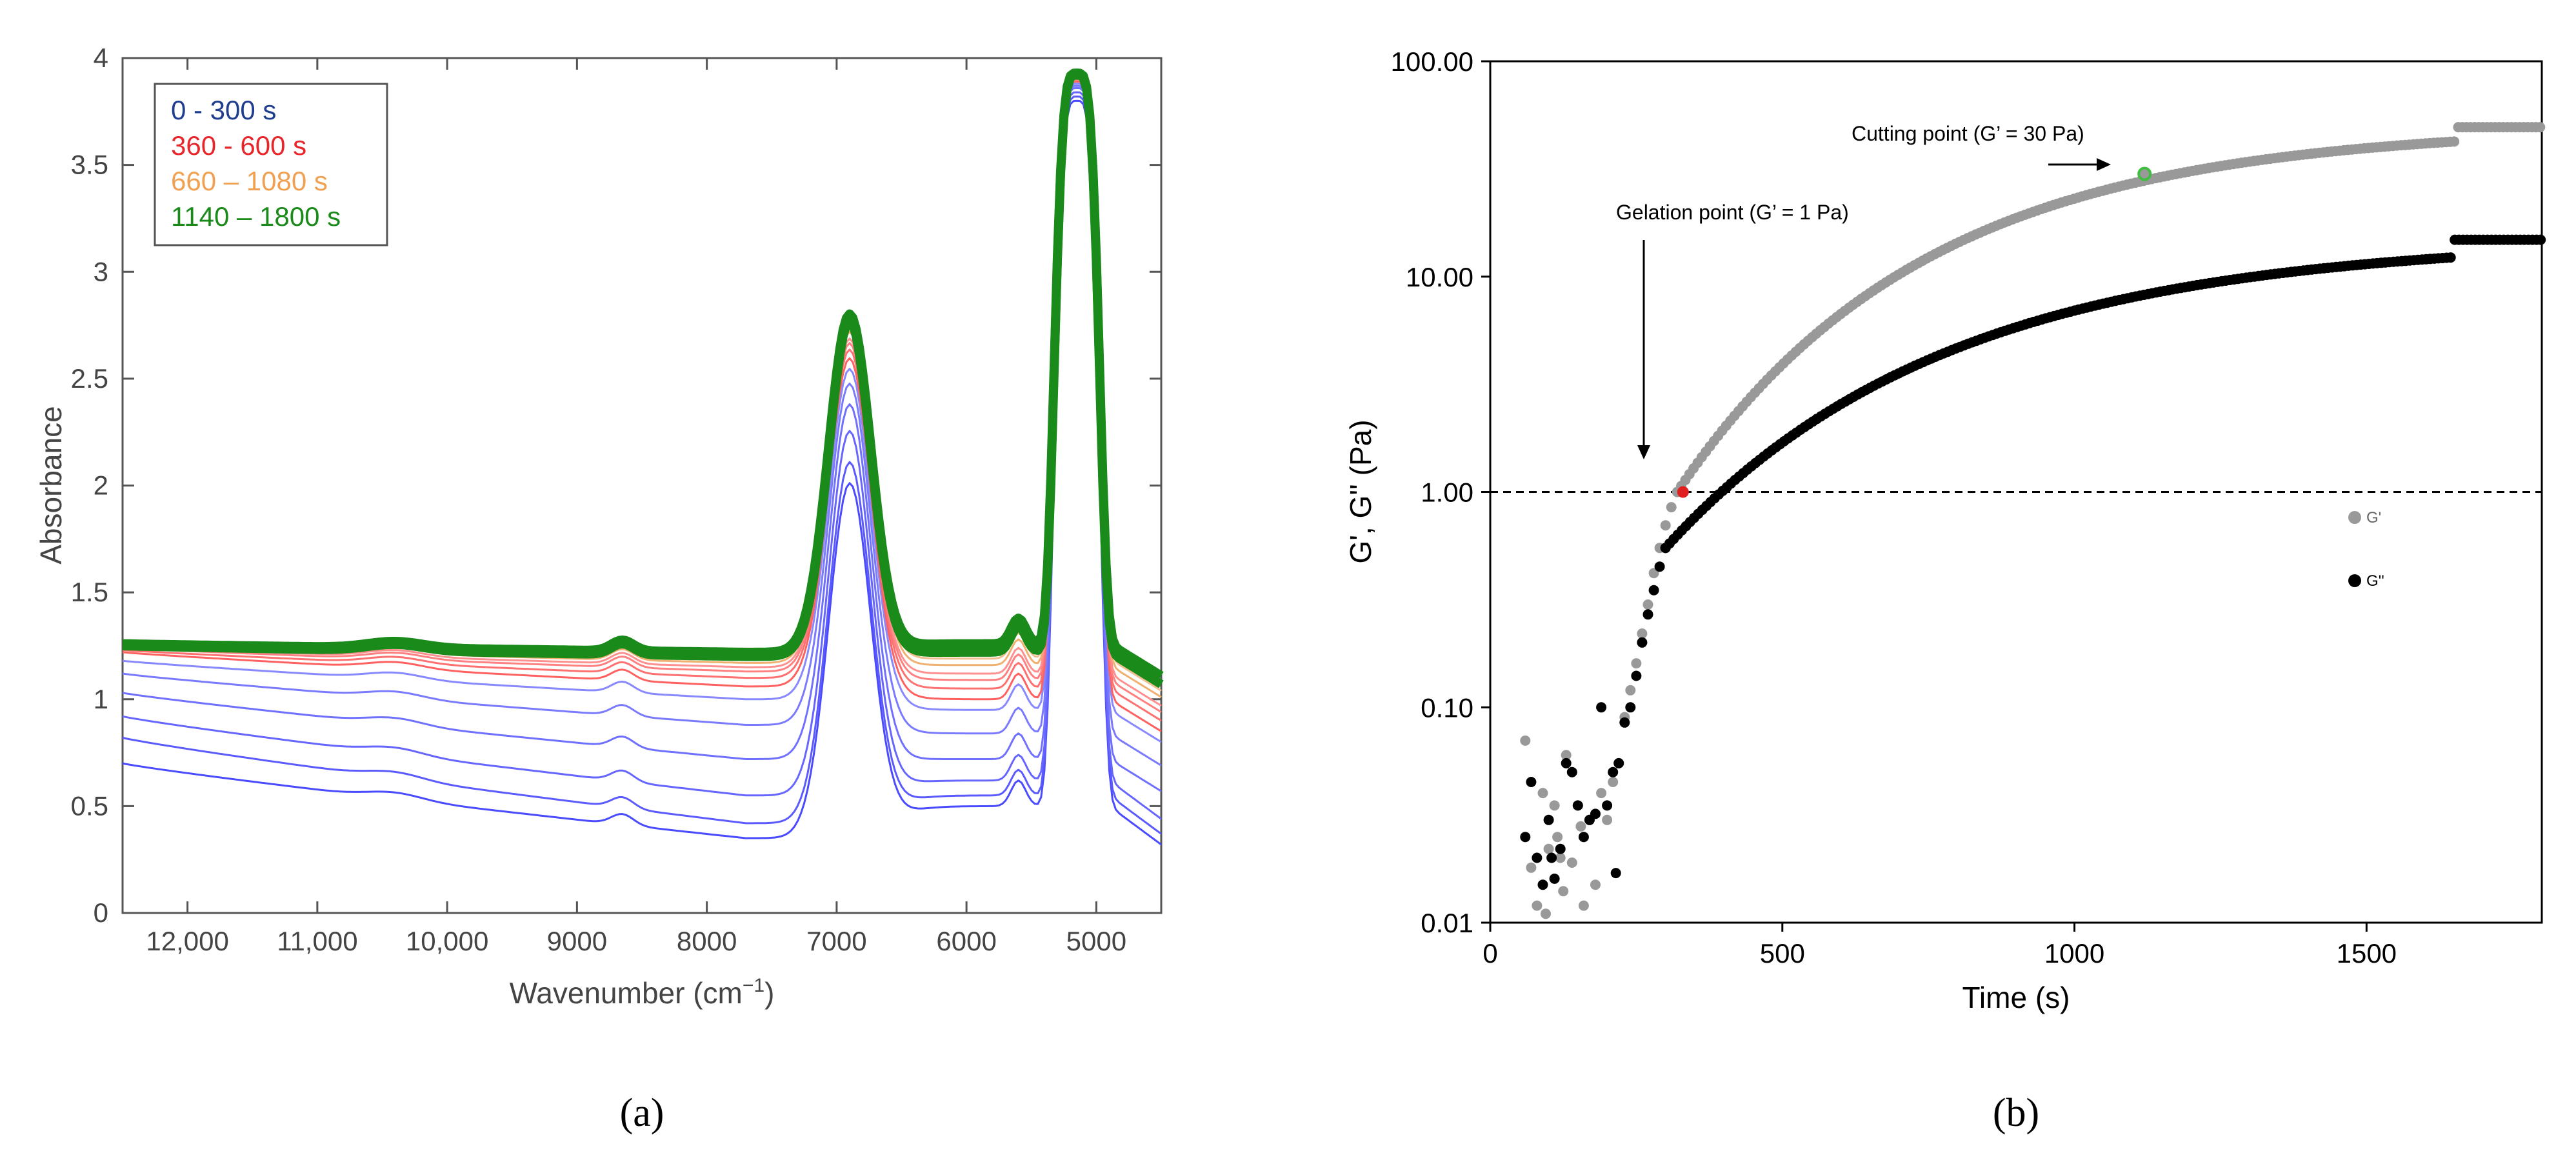 The width and height of the screenshot is (2576, 1153). I want to click on panel-a-x-tick-label: 8000, so click(707, 941).